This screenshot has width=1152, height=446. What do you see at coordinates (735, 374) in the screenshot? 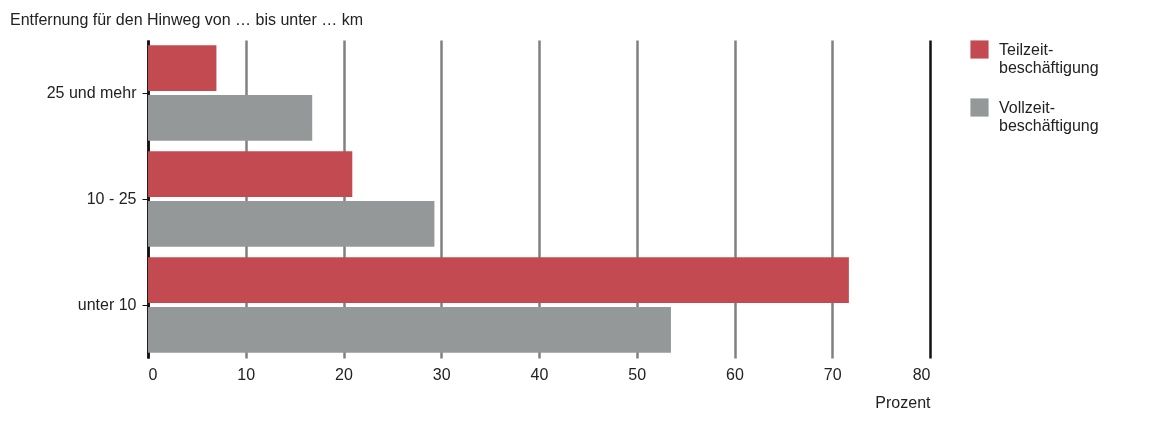
I see `x-tick-label: 60` at bounding box center [735, 374].